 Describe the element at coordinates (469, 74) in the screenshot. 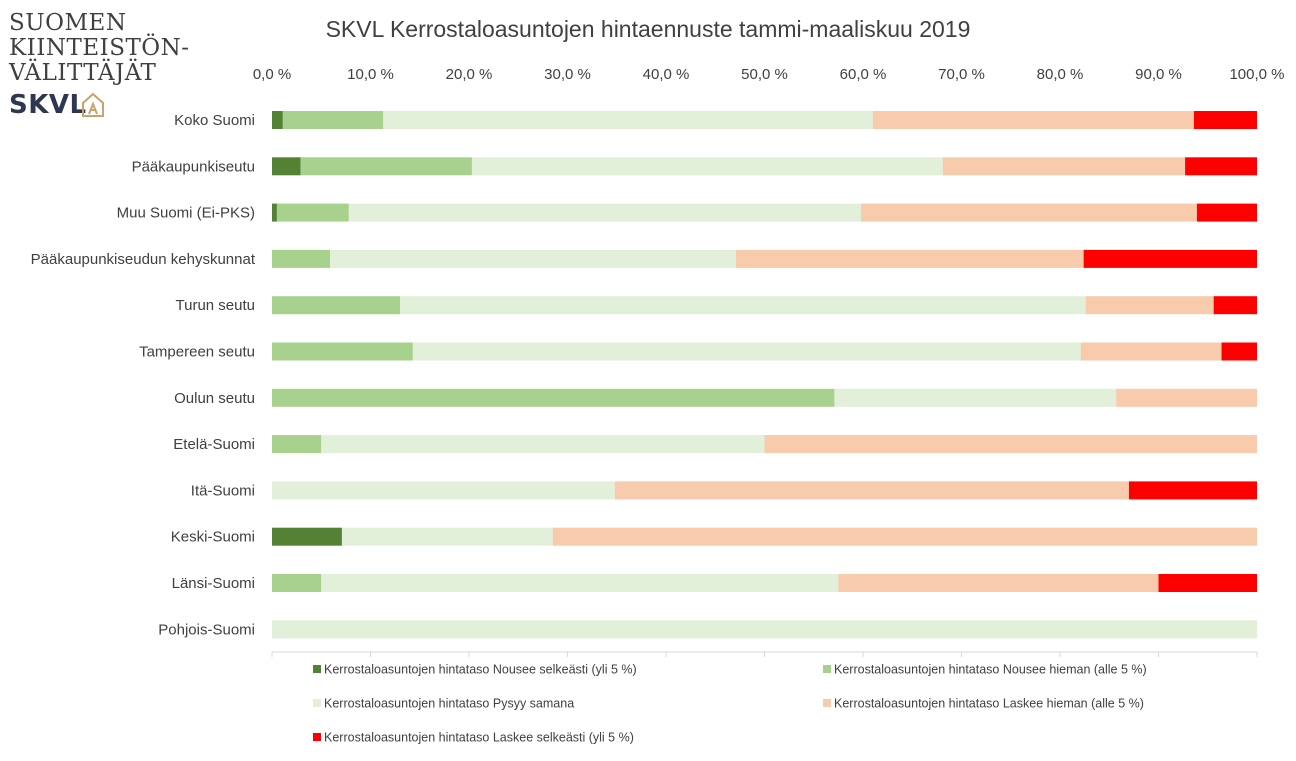

I see `x-tick-label: 20,0 %` at that location.